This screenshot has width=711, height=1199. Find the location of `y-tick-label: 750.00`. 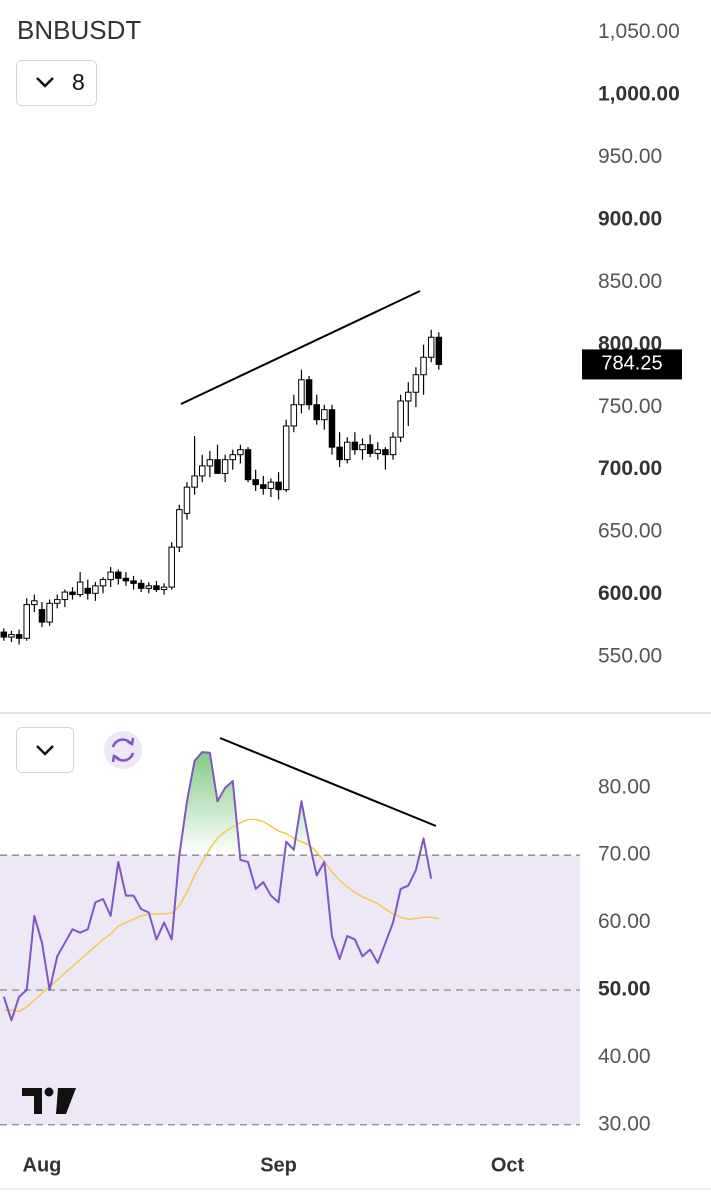

y-tick-label: 750.00 is located at coordinates (630, 406).